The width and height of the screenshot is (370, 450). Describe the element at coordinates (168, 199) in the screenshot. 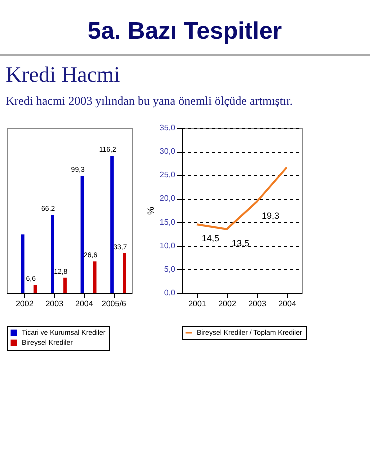

I see `y-tick-label: 20,0` at that location.